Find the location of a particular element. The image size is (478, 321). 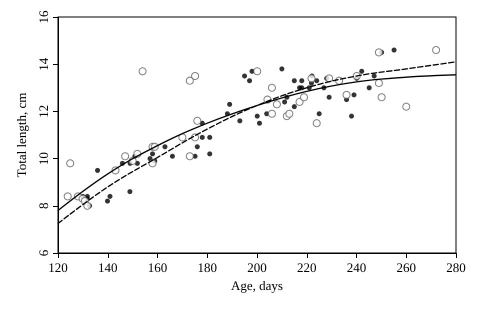

y-tick-label: 6 is located at coordinates (43, 252).